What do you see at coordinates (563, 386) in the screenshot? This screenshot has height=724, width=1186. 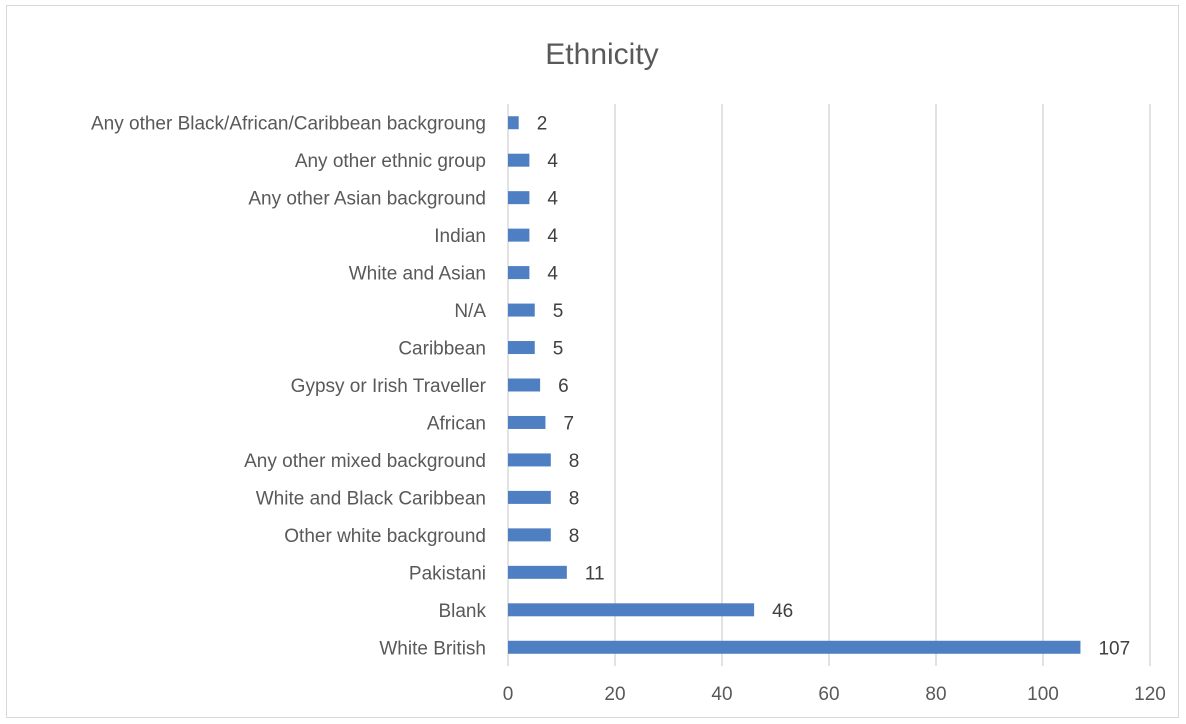 I see `data-label: 6` at bounding box center [563, 386].